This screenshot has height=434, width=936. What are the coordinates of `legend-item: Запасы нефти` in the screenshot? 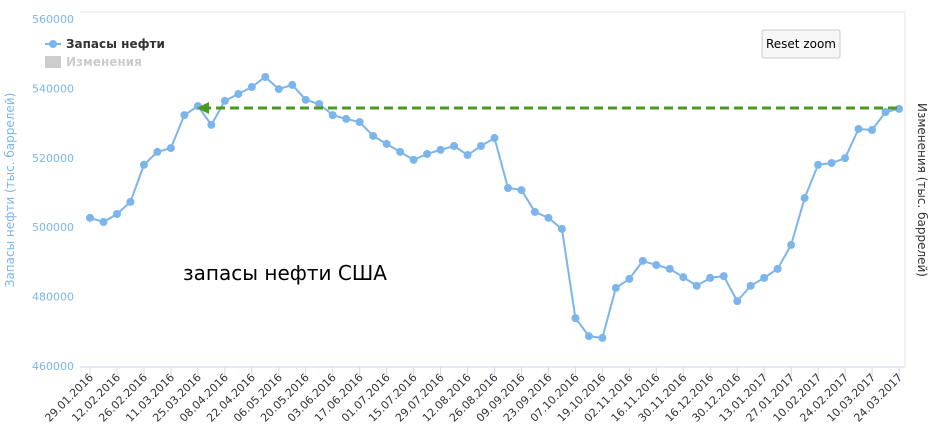 It's located at (105, 44).